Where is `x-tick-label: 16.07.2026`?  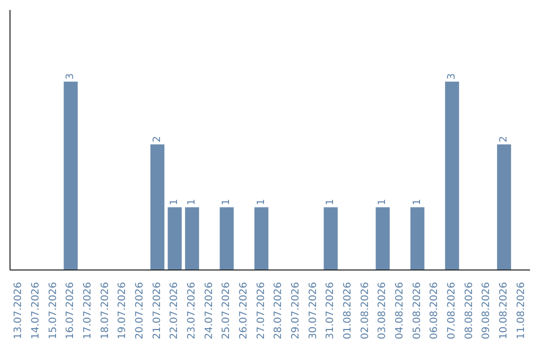
x-tick-label: 16.07.2026 is located at coordinates (70, 311).